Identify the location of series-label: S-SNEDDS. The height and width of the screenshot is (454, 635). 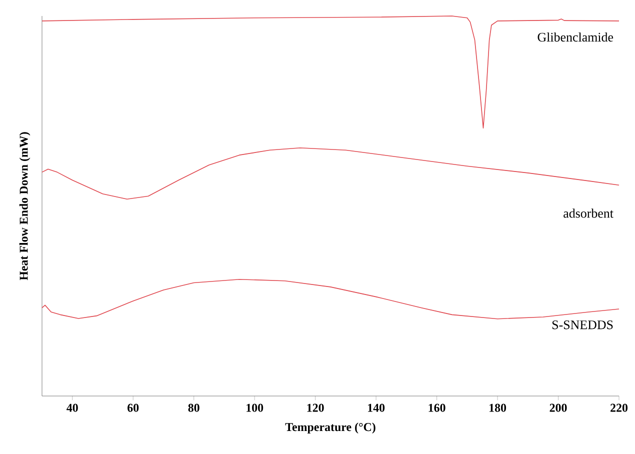
(582, 325).